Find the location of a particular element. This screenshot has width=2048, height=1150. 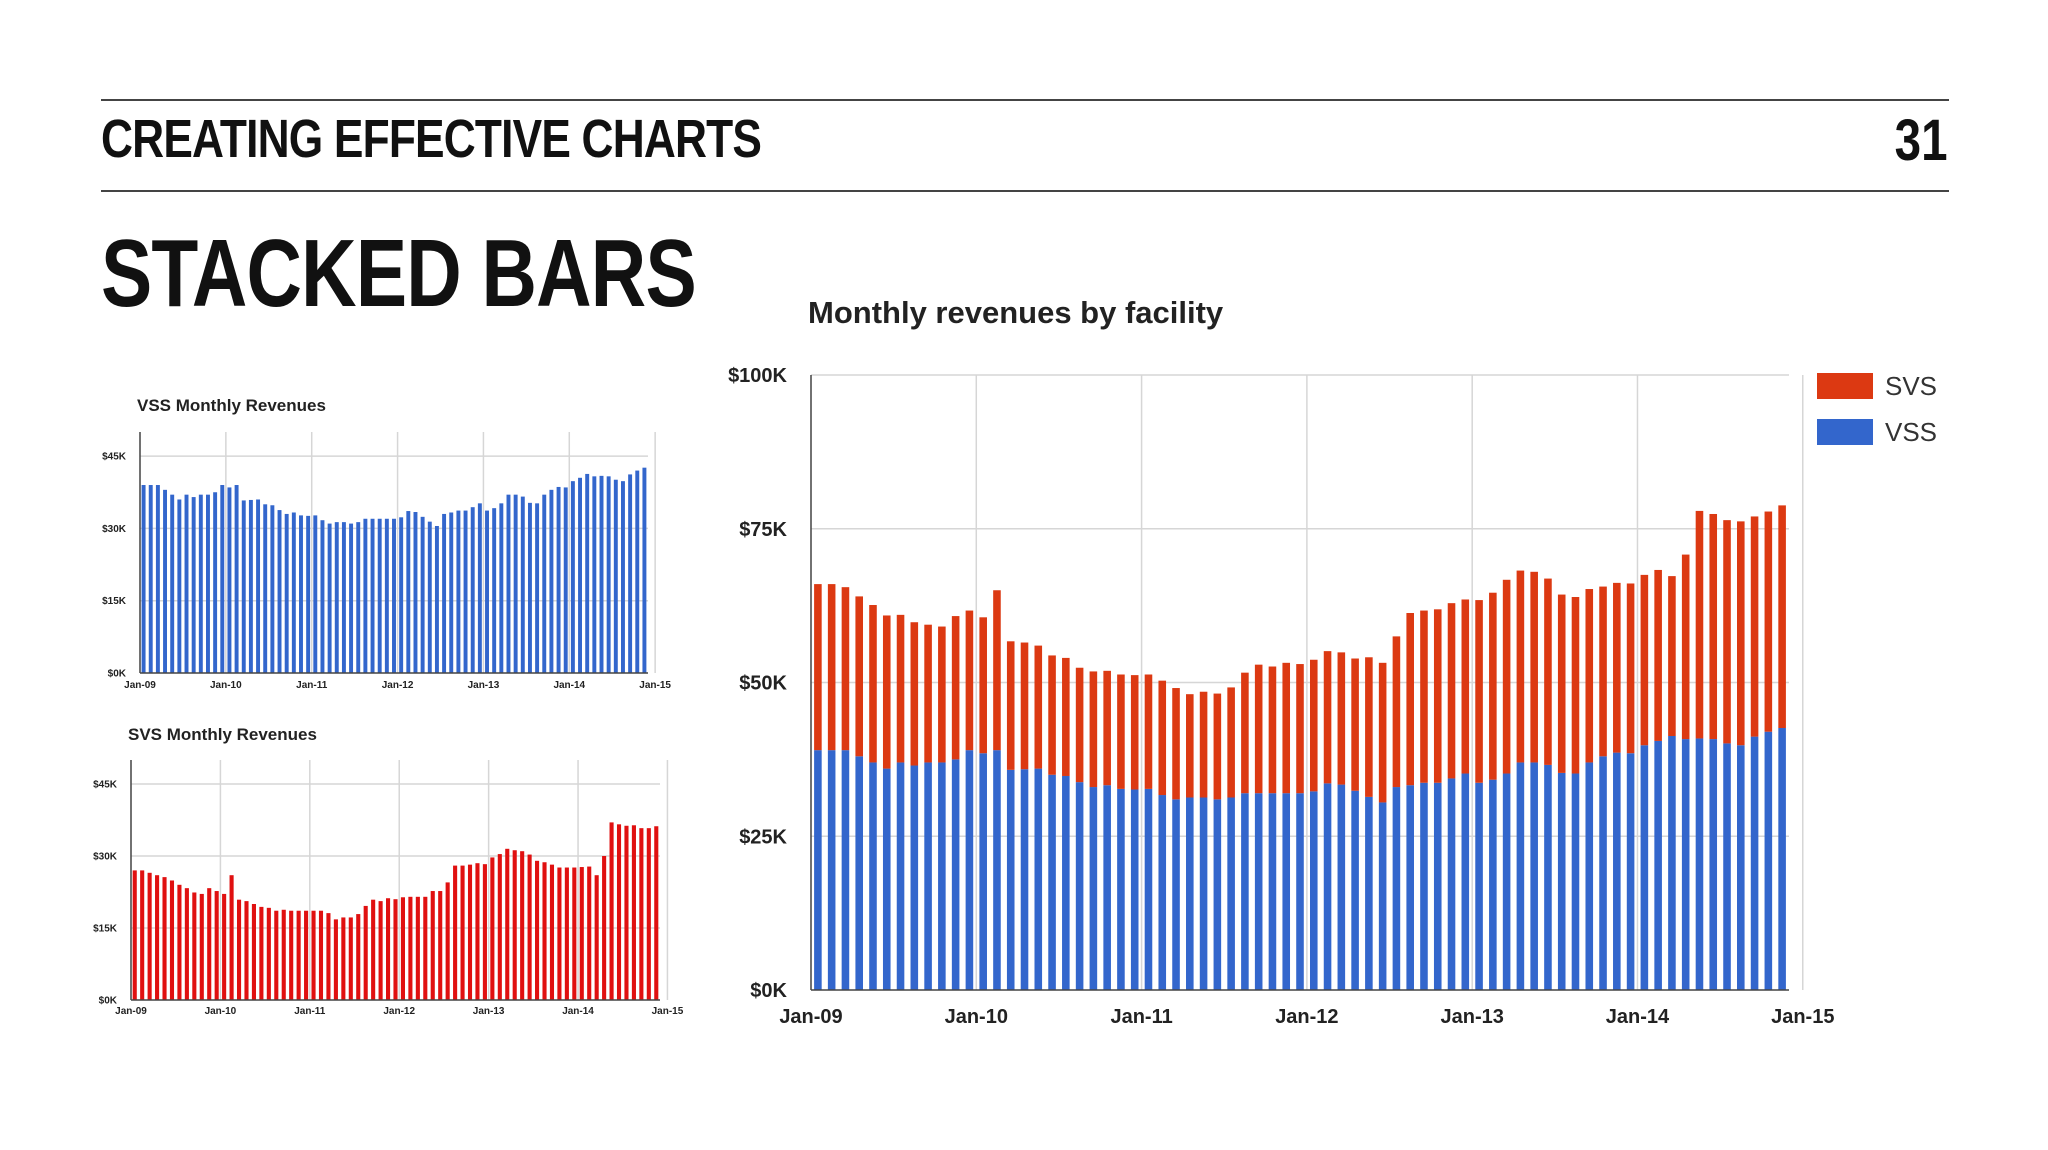

x-tick-label: Jan-11 is located at coordinates (312, 685).